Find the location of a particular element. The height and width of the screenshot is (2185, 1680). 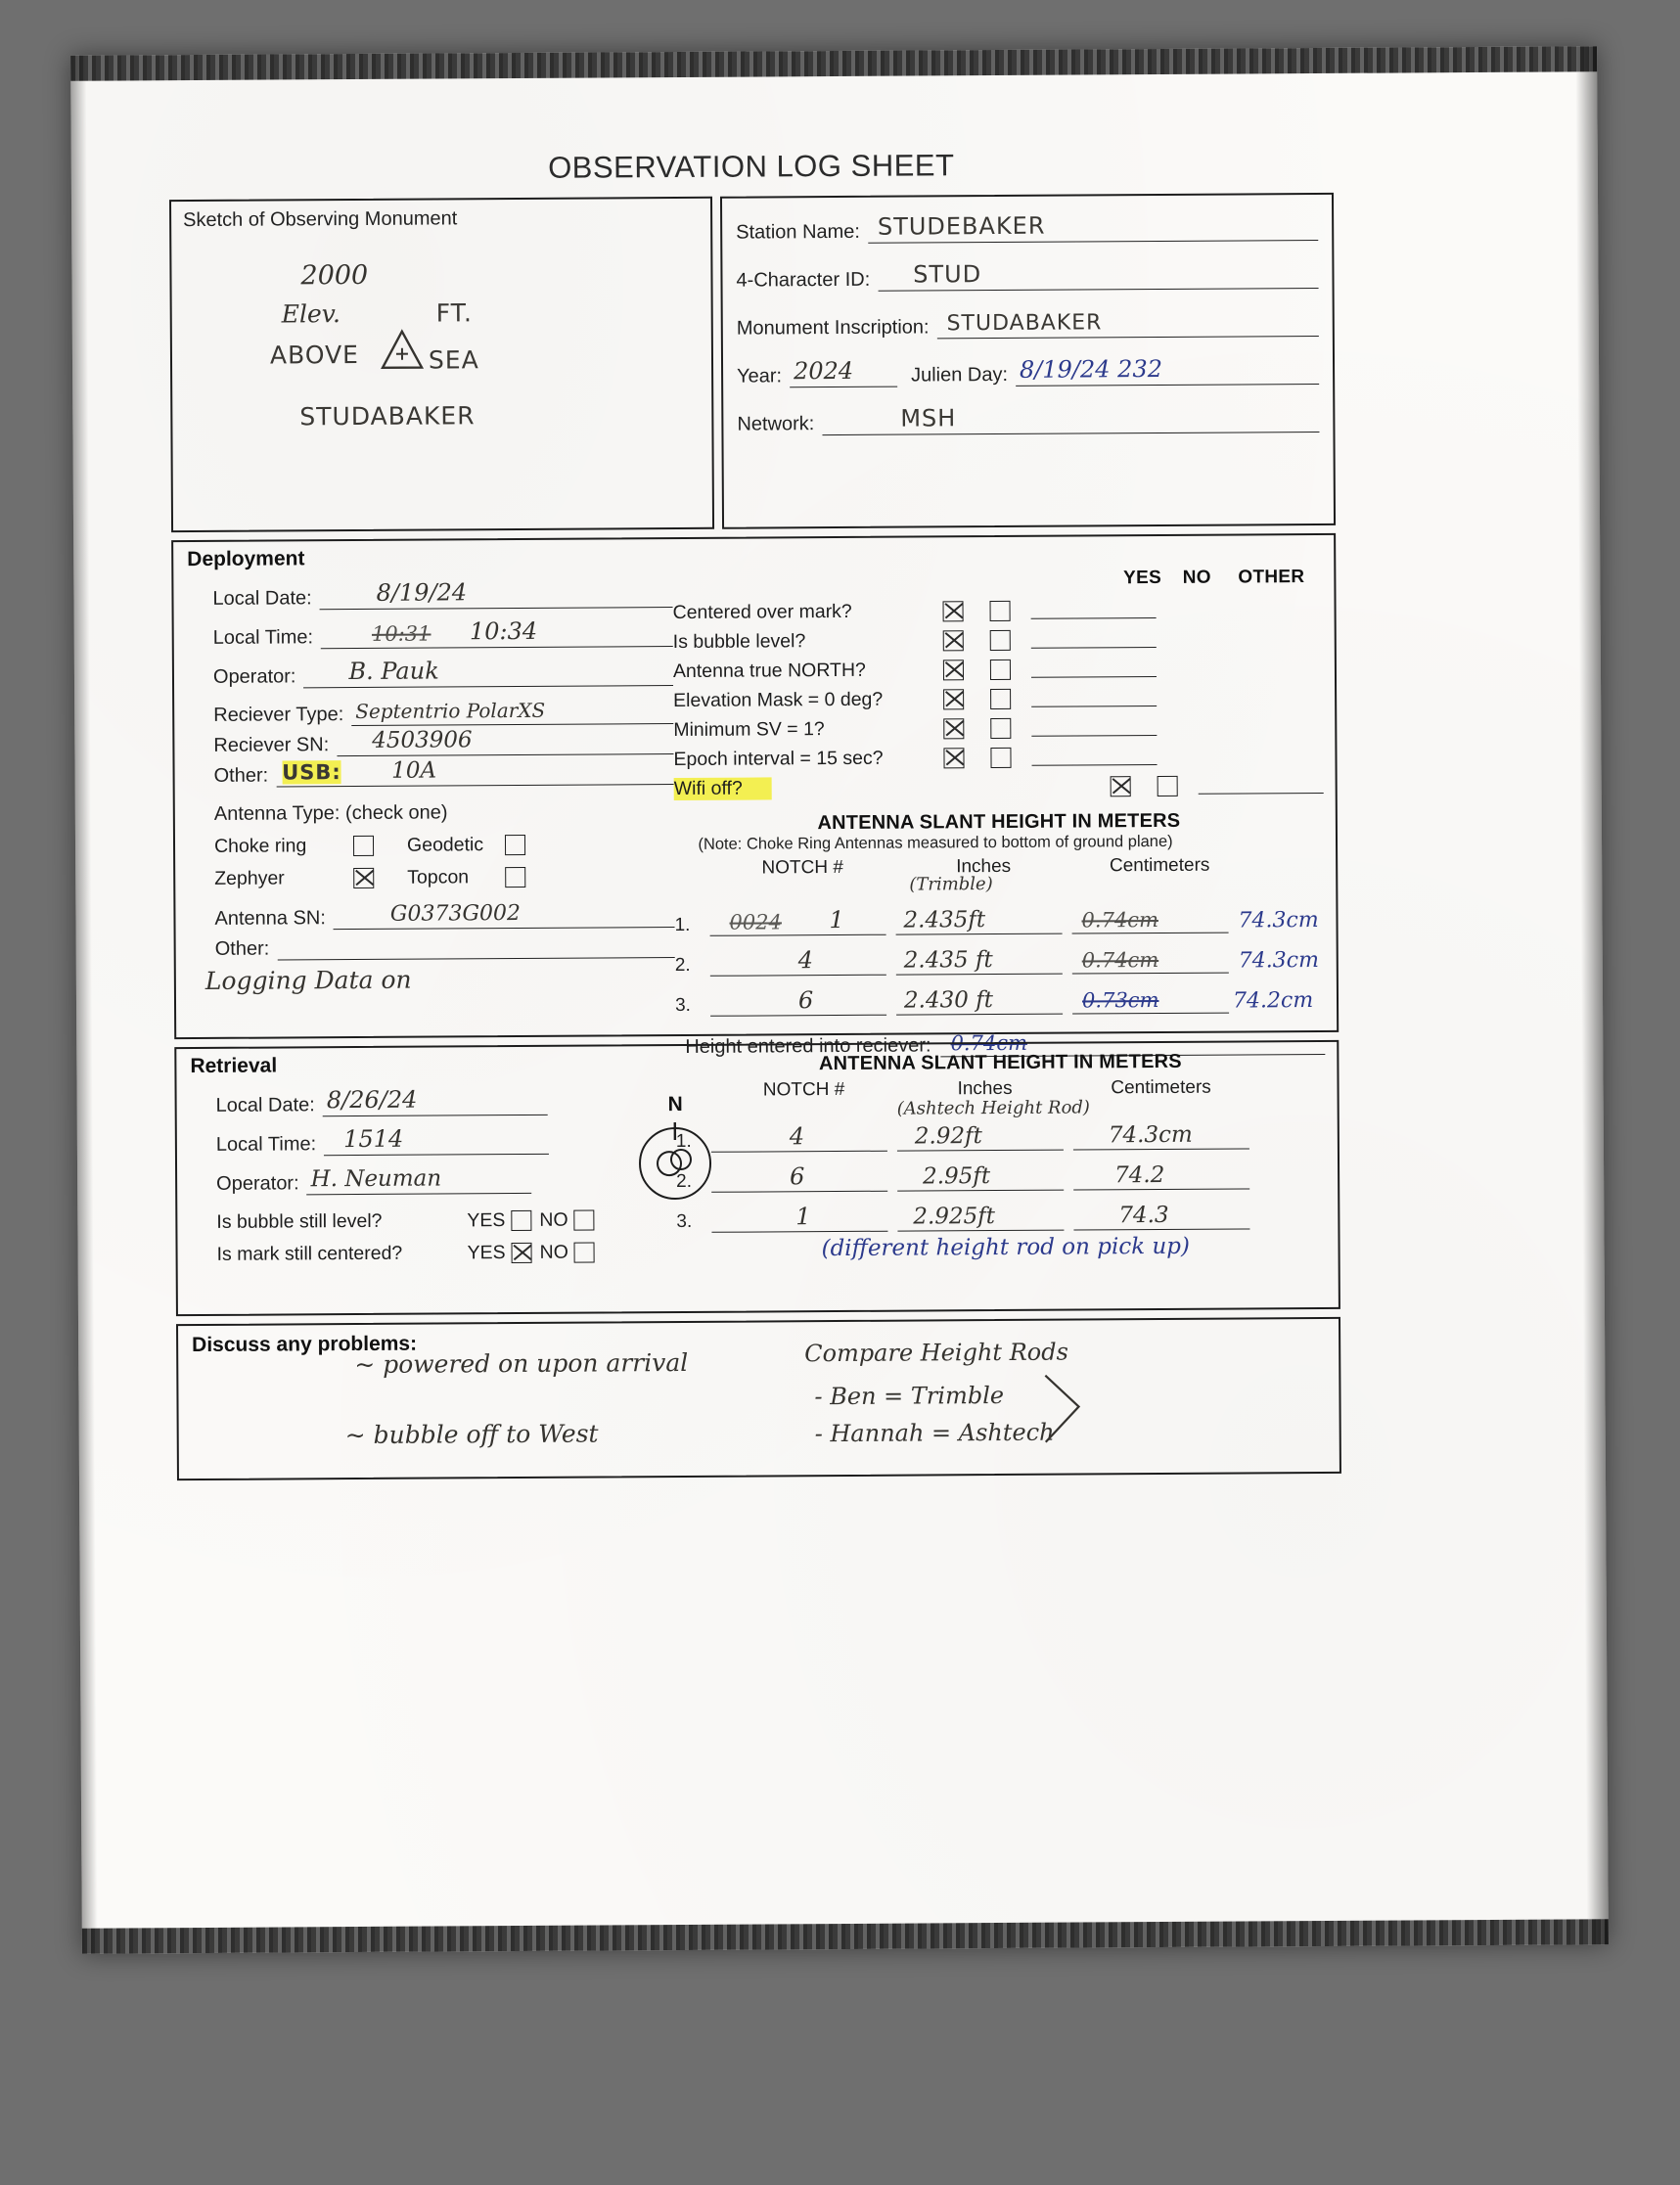

antenna-option-label-geodetic: Geodetic is located at coordinates (445, 845).